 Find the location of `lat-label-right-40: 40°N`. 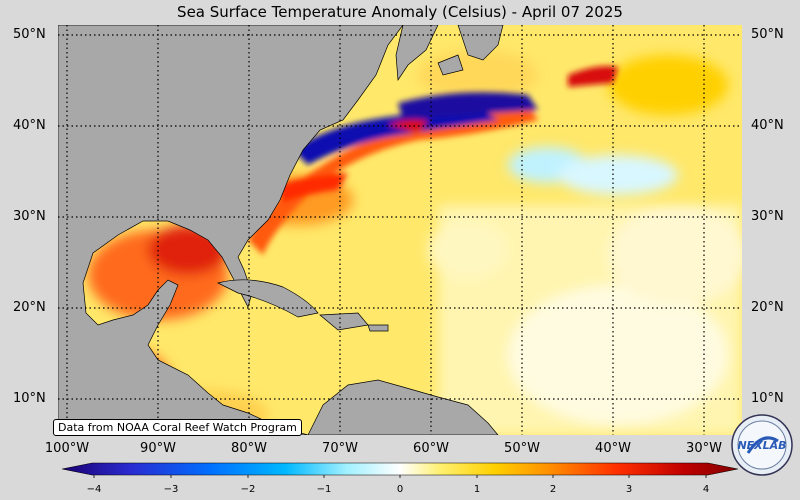

lat-label-right-40: 40°N is located at coordinates (767, 125).